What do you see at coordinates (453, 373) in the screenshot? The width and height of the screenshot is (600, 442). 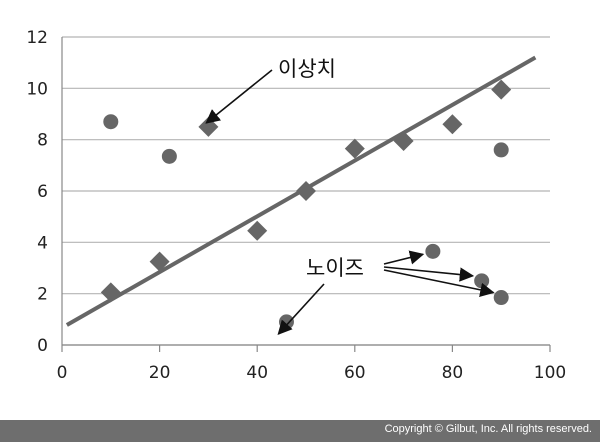 I see `x-tick-label: 80` at bounding box center [453, 373].